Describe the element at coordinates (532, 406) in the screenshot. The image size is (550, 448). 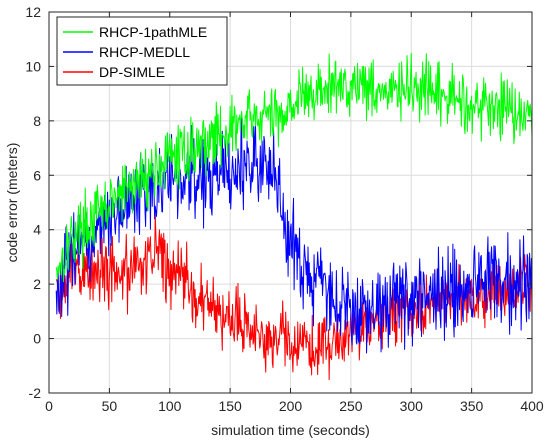
I see `x-tick-label: 400` at that location.